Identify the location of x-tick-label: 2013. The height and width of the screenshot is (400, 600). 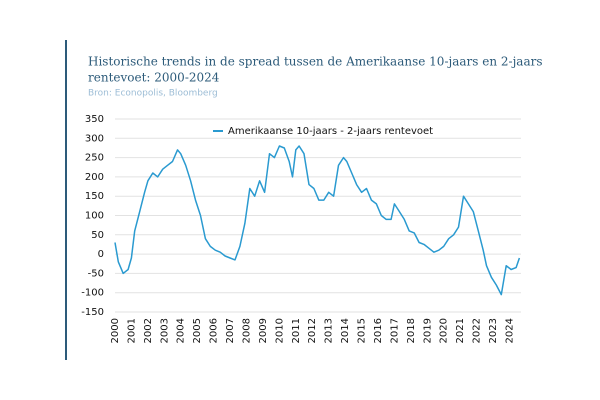
(329, 330).